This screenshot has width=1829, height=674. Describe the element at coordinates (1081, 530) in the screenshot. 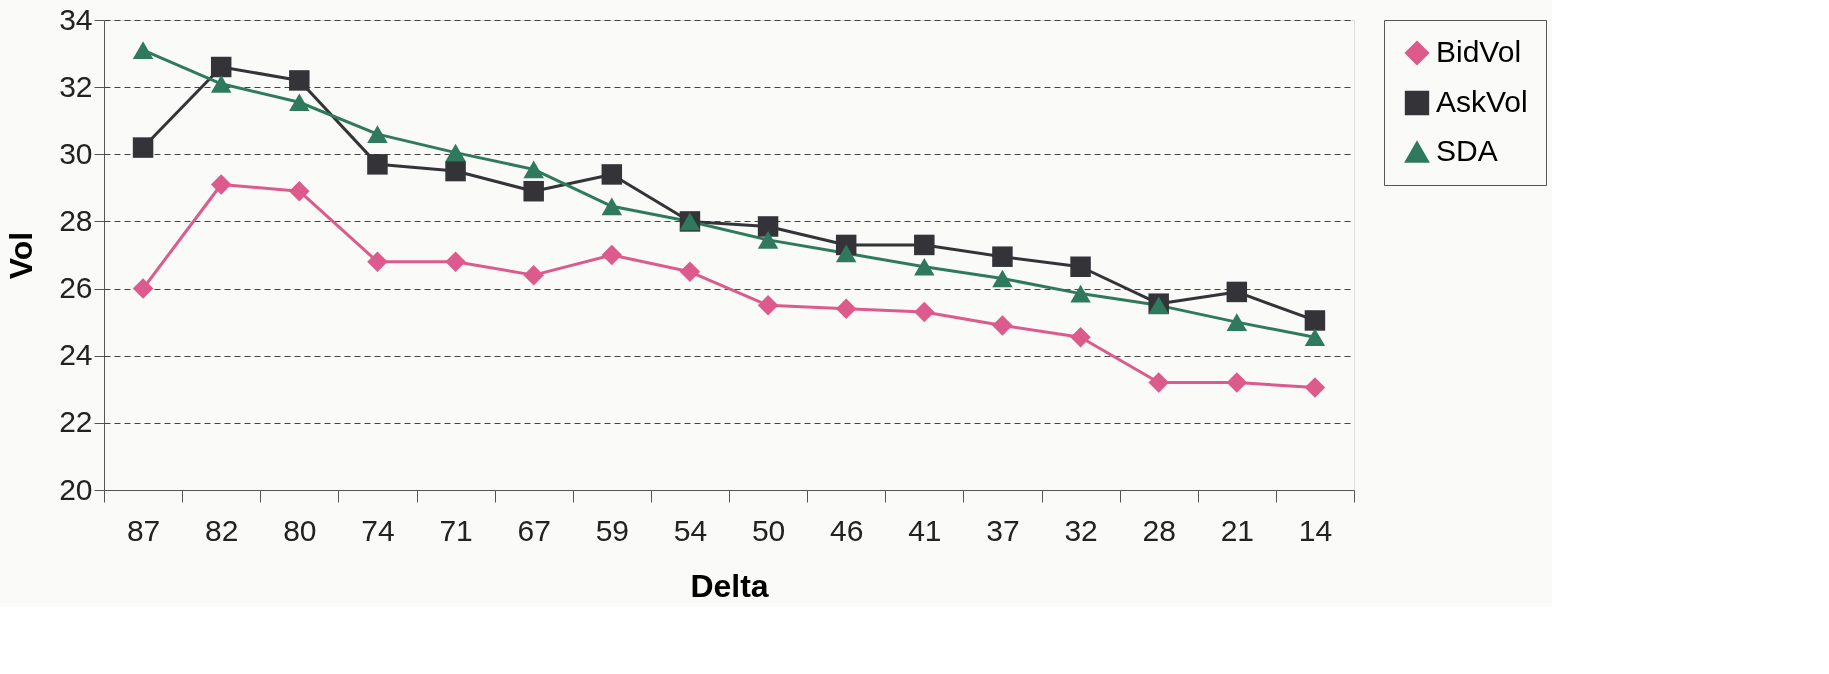

I see `x-tick-label: 32` at that location.